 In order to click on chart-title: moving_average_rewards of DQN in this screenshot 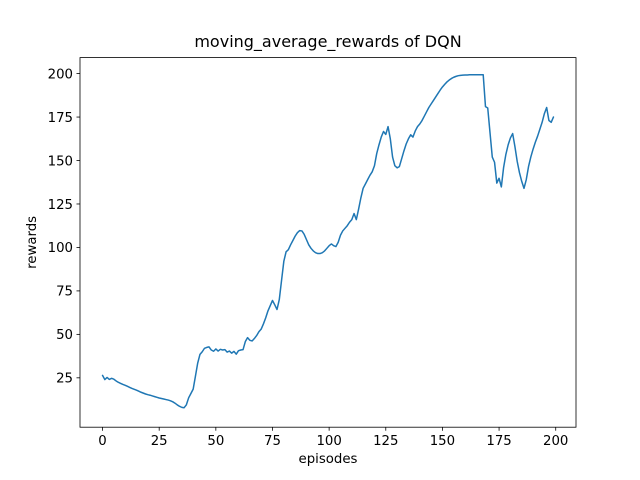, I will do `click(327, 42)`.